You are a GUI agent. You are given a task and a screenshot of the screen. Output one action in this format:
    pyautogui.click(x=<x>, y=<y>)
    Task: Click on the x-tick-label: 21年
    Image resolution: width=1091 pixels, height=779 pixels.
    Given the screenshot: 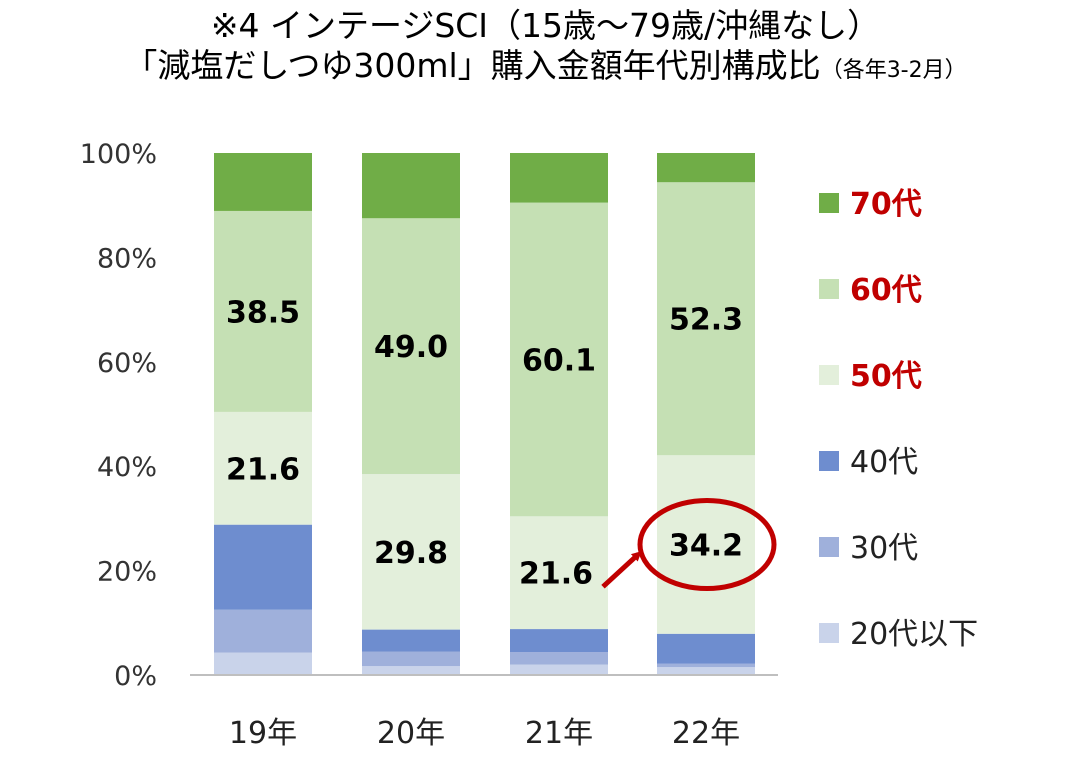 What is the action you would take?
    pyautogui.click(x=559, y=733)
    